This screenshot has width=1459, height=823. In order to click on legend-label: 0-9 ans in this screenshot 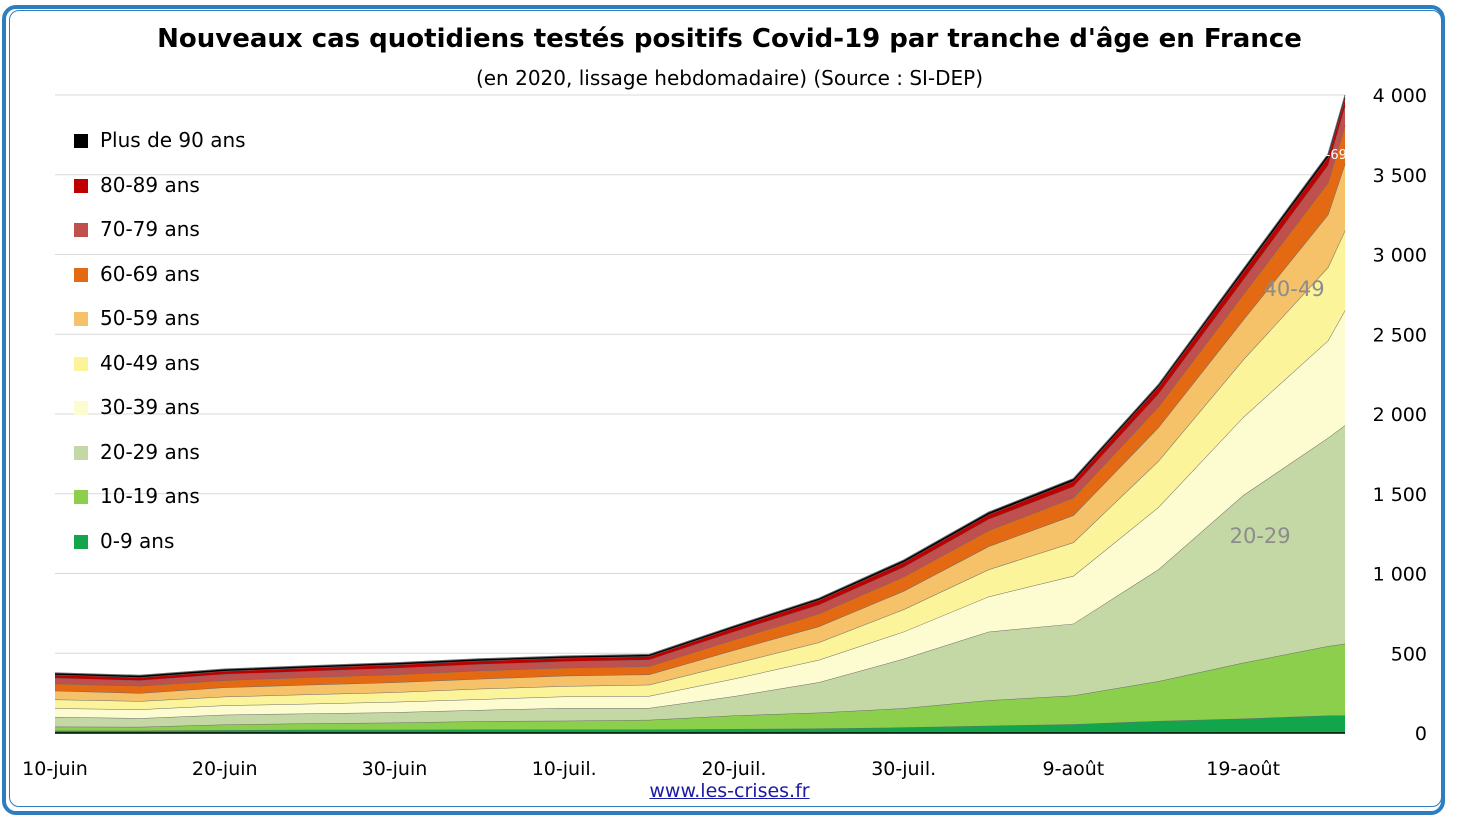, I will do `click(137, 540)`.